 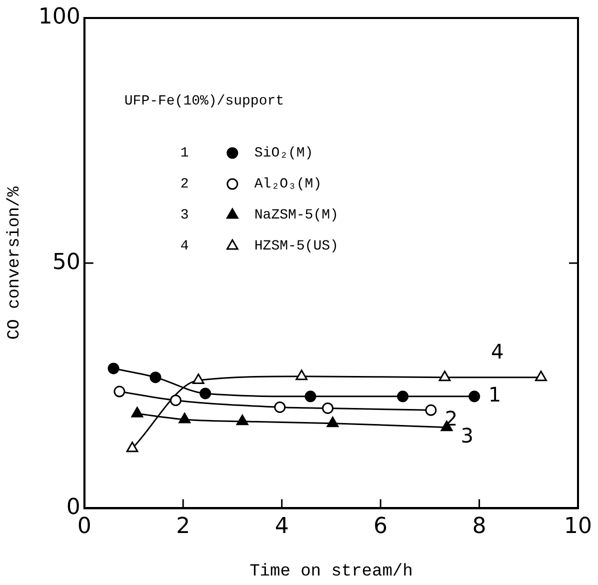 What do you see at coordinates (495, 394) in the screenshot?
I see `annotation: 1` at bounding box center [495, 394].